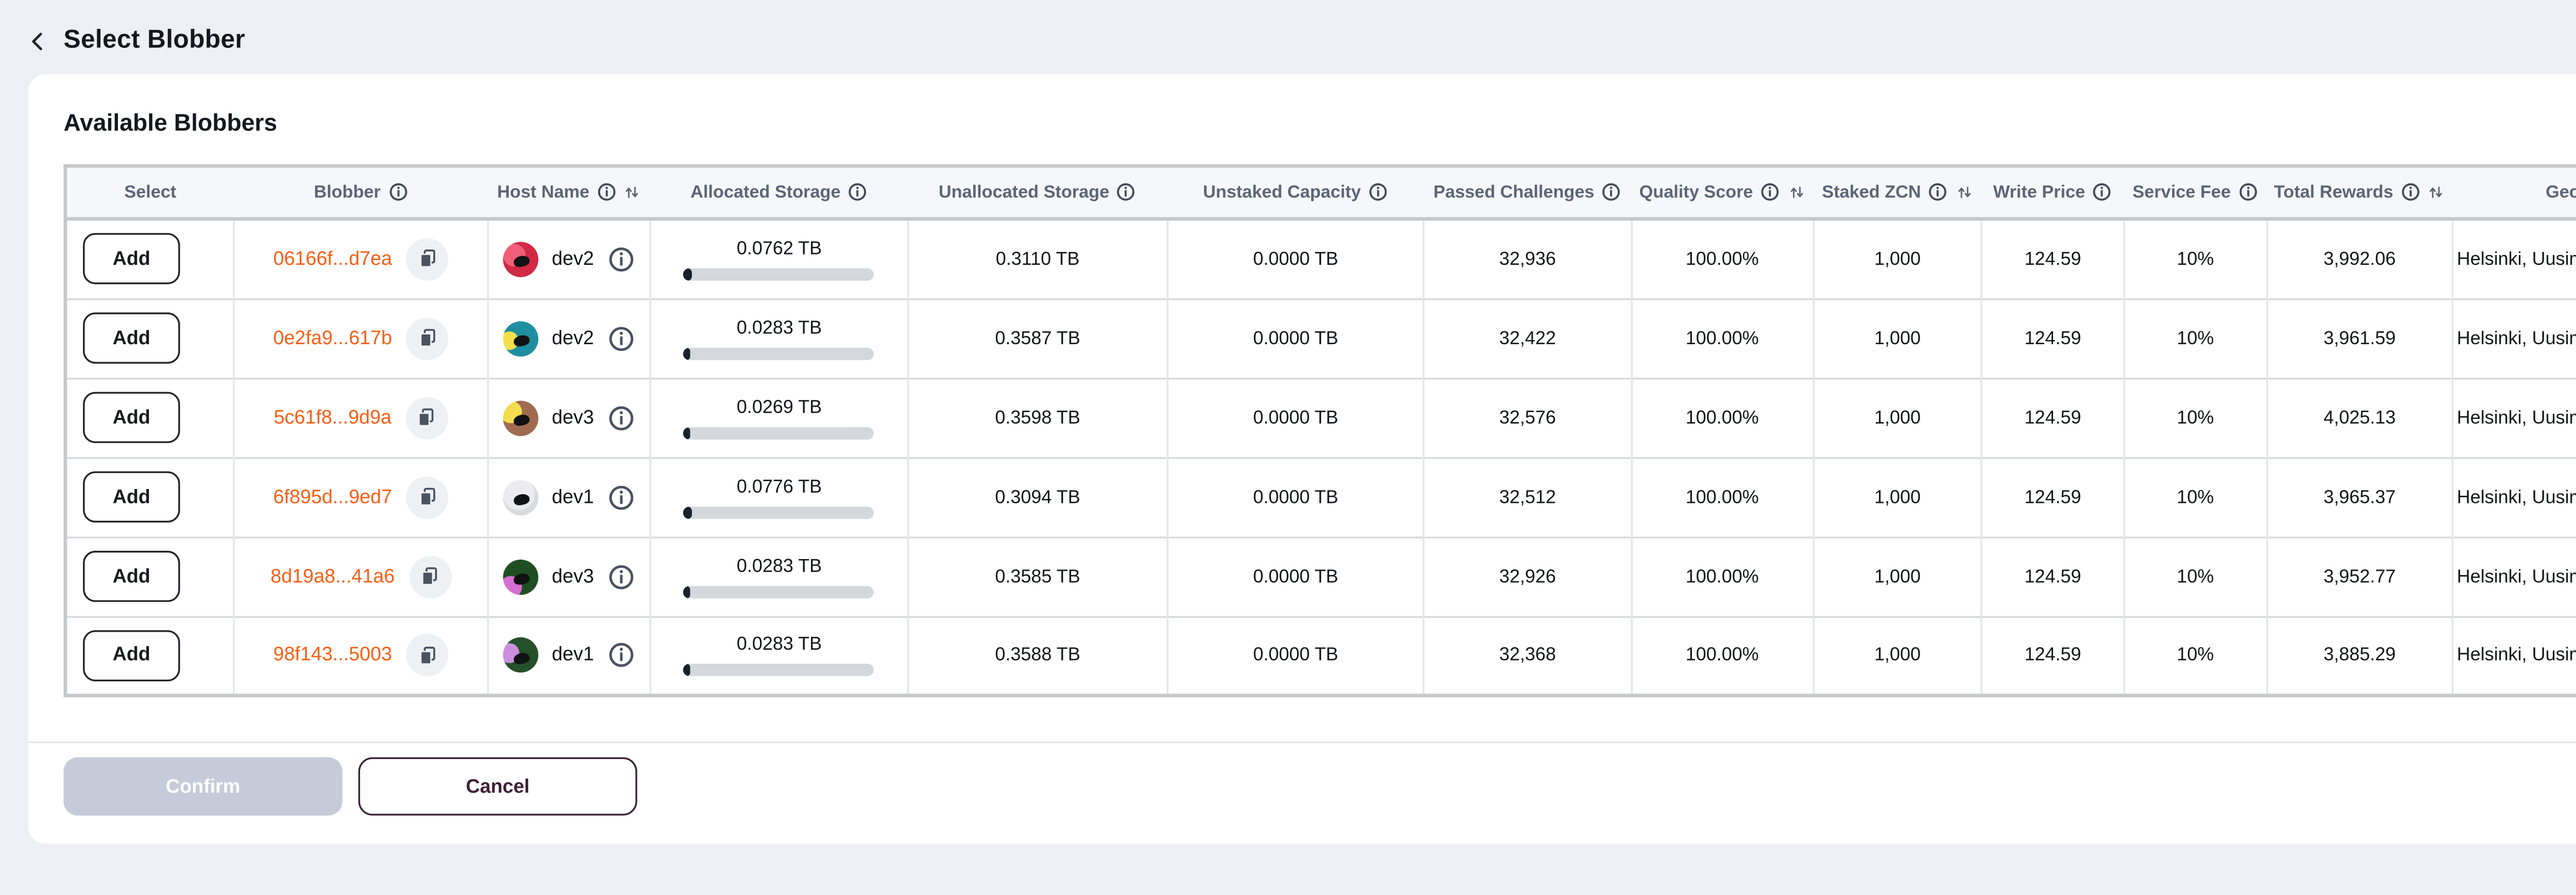 This screenshot has width=2576, height=895. Describe the element at coordinates (332, 576) in the screenshot. I see `blobber-id-link: 8d19a8...41a6` at that location.